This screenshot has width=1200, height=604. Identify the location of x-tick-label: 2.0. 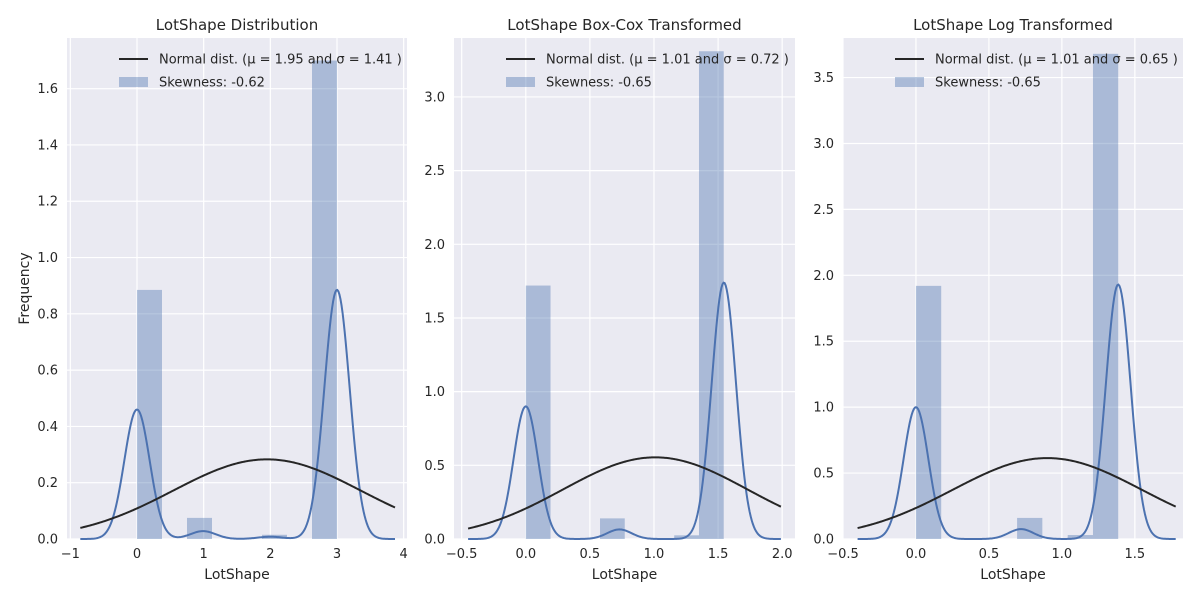
(782, 554).